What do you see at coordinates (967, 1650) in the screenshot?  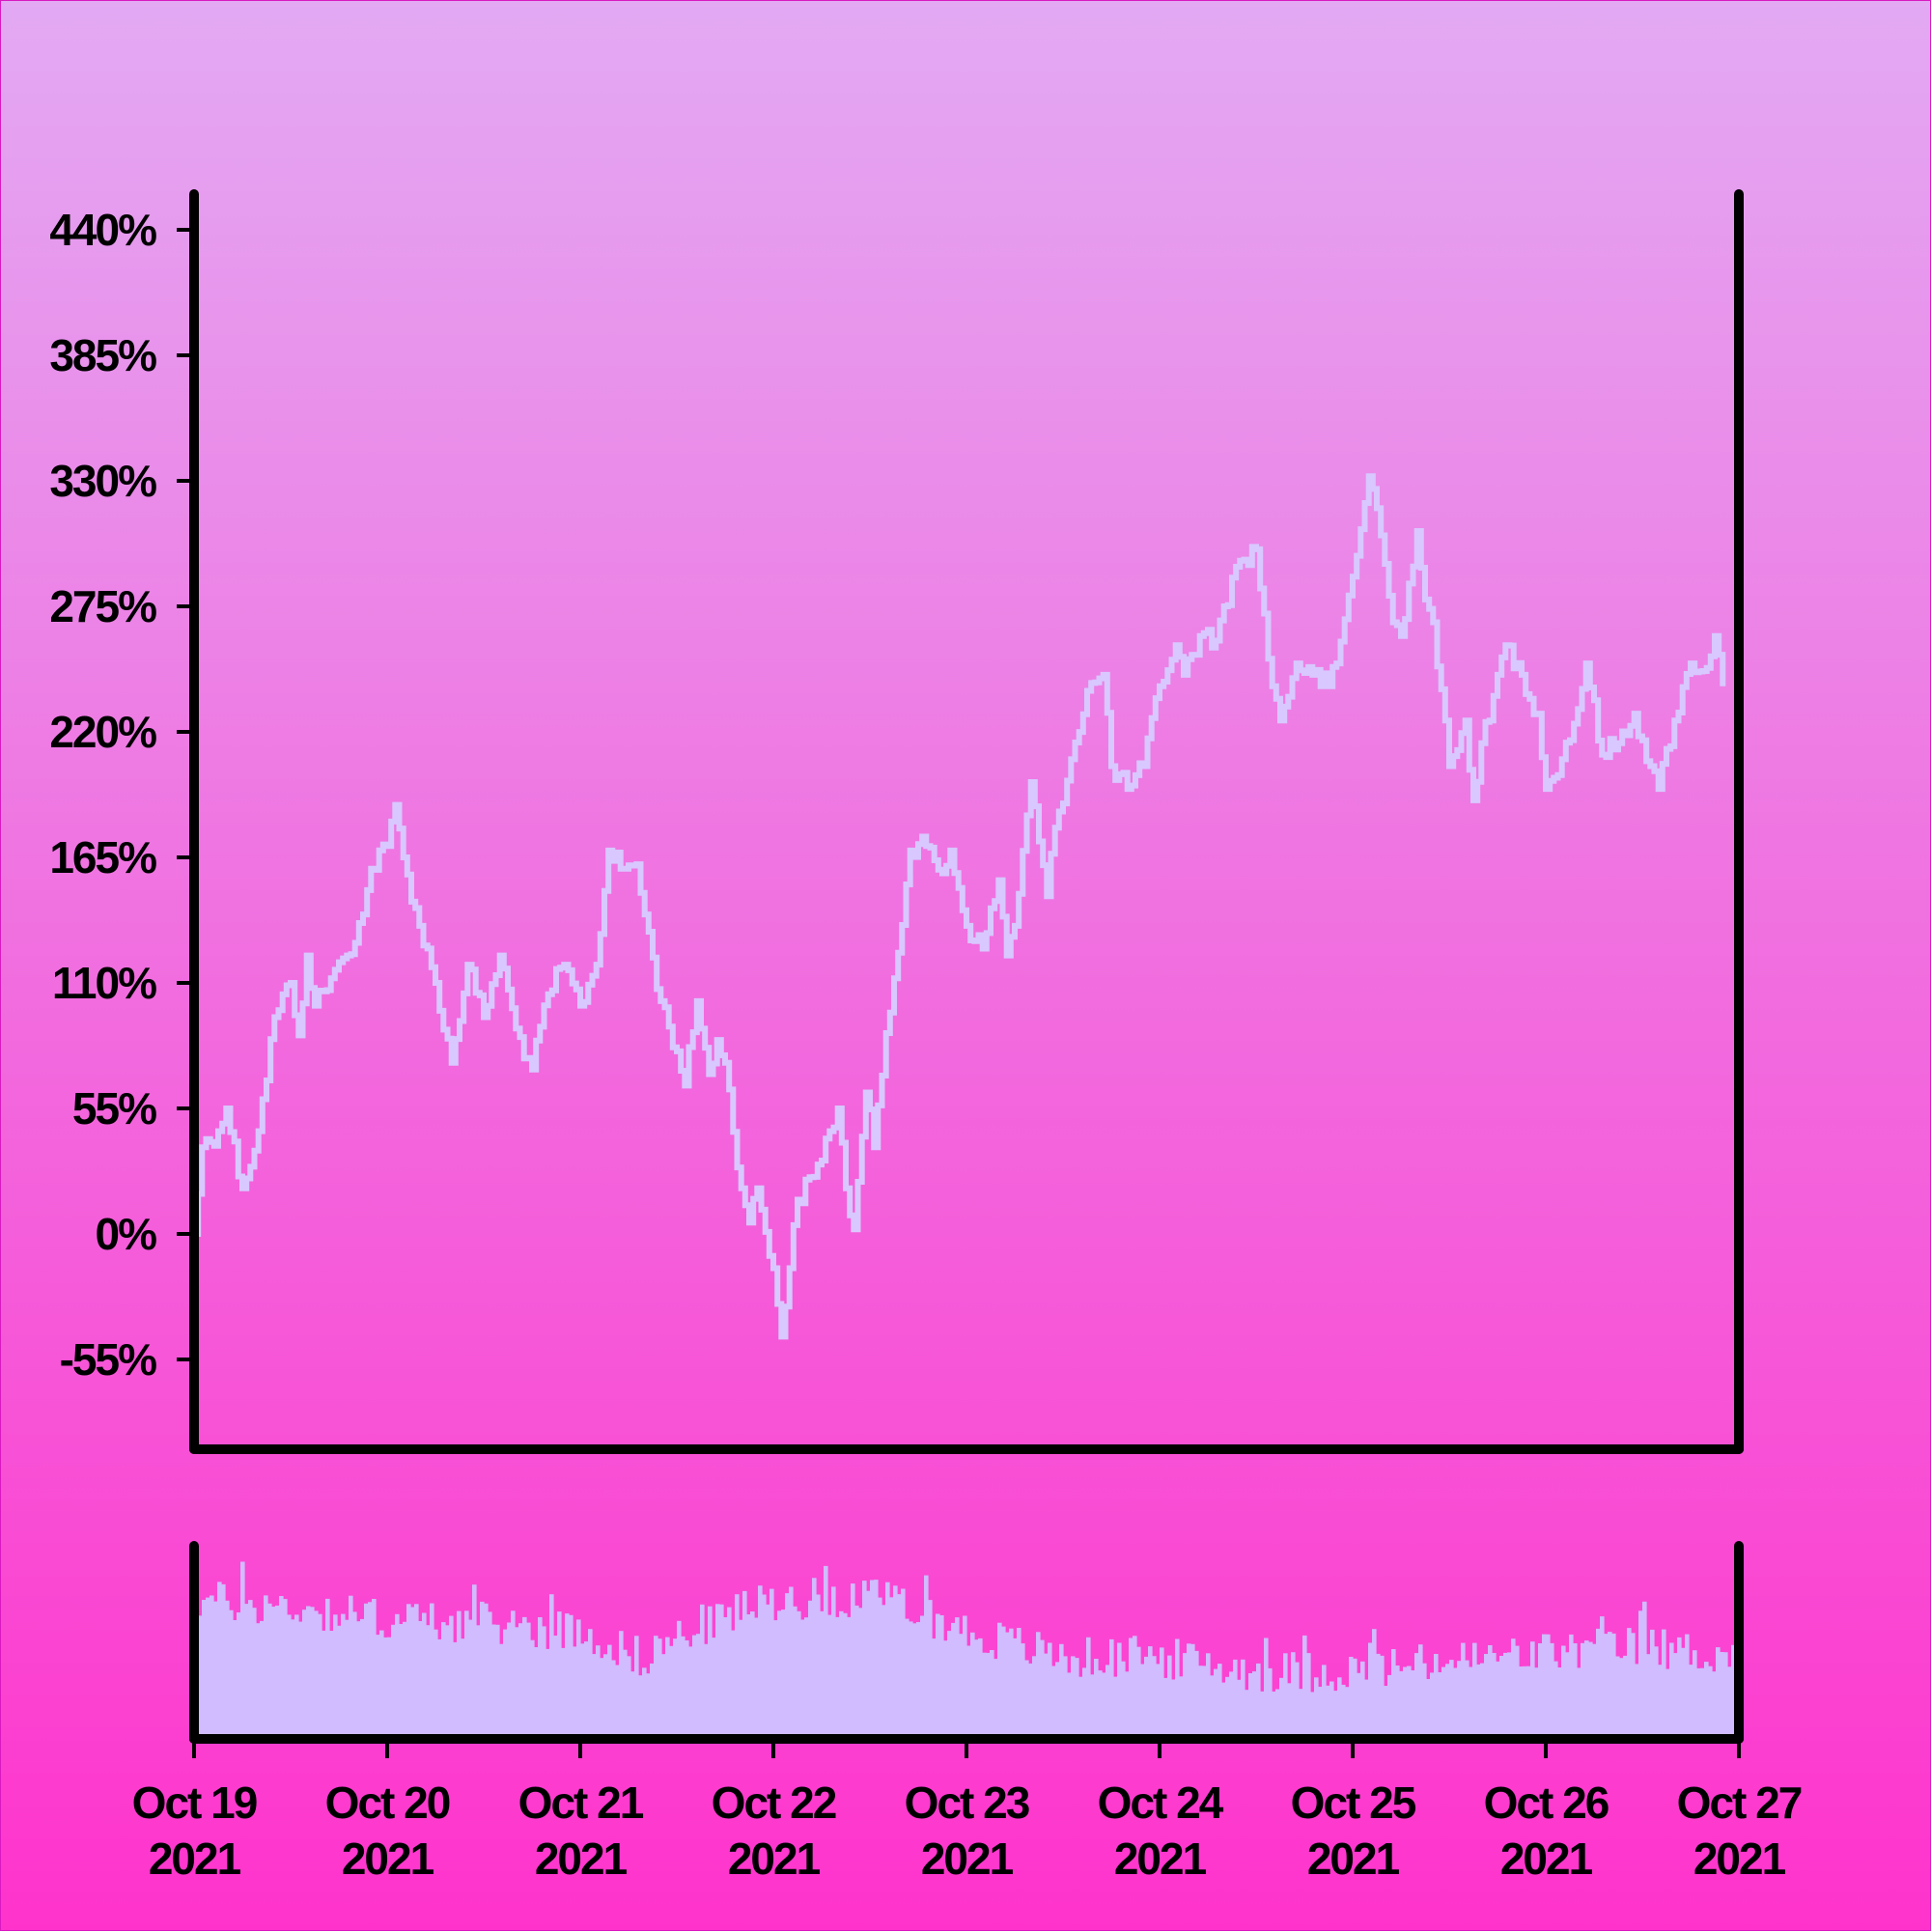 I see `volume-series` at bounding box center [967, 1650].